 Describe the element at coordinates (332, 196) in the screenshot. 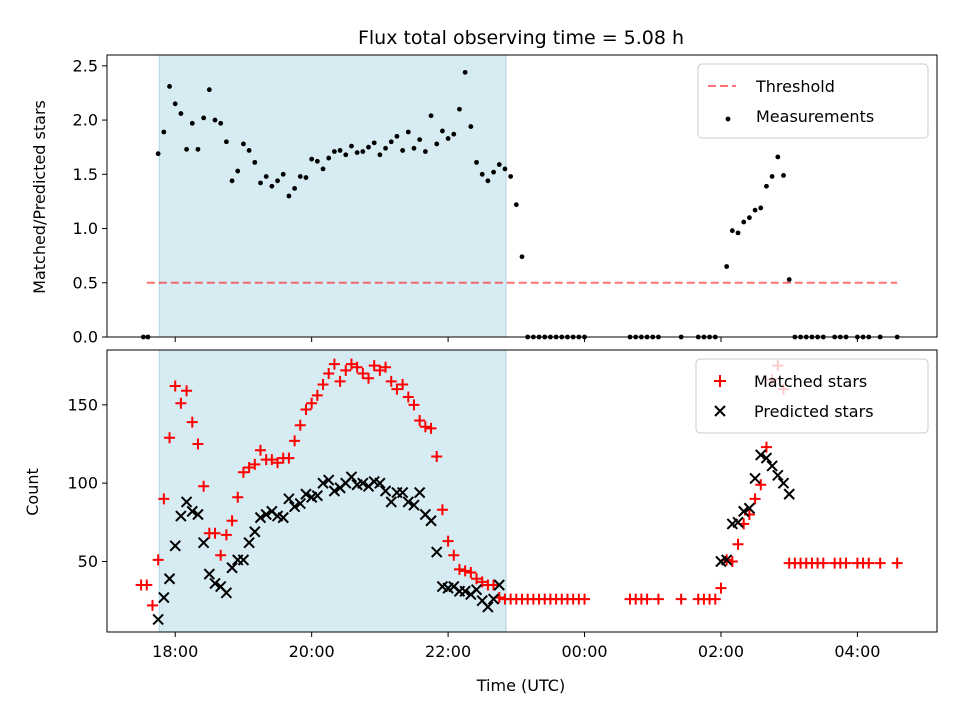

I see `observing-window-shading` at that location.